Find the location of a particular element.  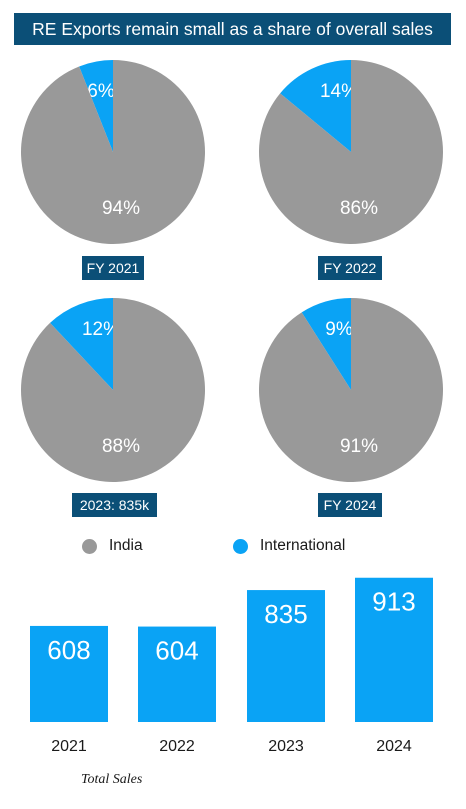

pie-slice-label-india-3: 91% is located at coordinates (359, 446).